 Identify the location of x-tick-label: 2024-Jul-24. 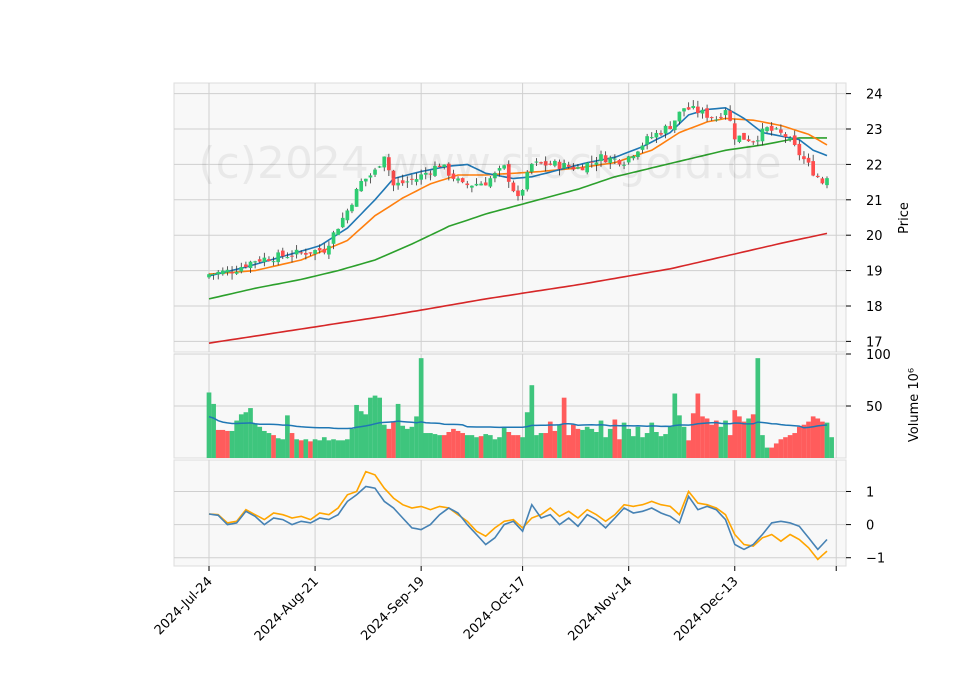
(184, 606).